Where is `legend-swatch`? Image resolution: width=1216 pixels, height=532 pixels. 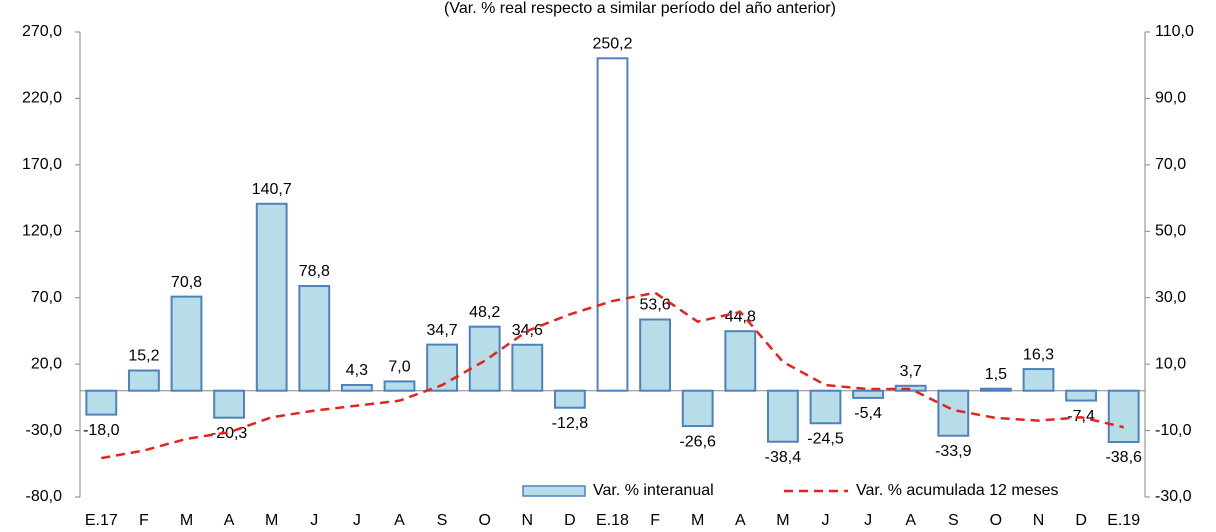 legend-swatch is located at coordinates (554, 491).